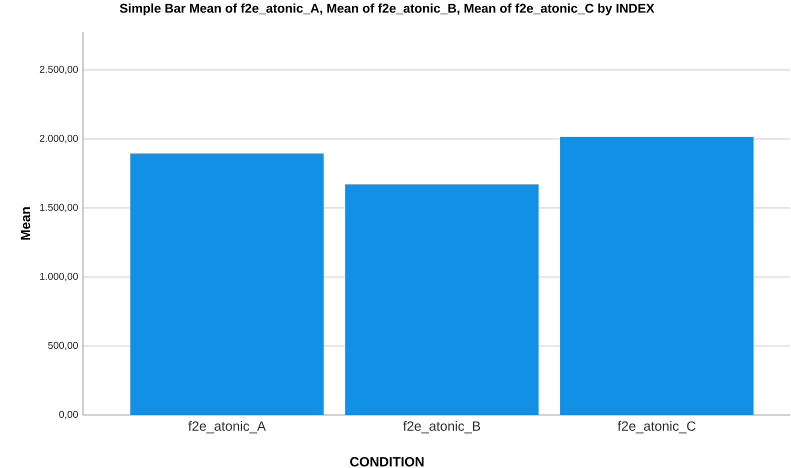  What do you see at coordinates (387, 461) in the screenshot?
I see `x-axis-title: CONDITION` at bounding box center [387, 461].